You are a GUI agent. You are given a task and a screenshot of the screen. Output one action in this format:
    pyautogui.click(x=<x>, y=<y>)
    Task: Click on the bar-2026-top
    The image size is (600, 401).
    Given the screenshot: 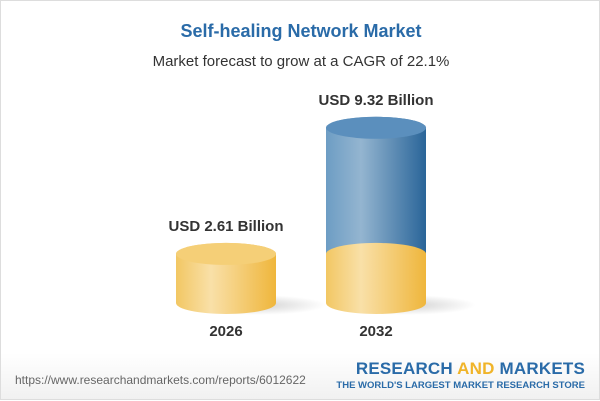 What is the action you would take?
    pyautogui.click(x=226, y=253)
    